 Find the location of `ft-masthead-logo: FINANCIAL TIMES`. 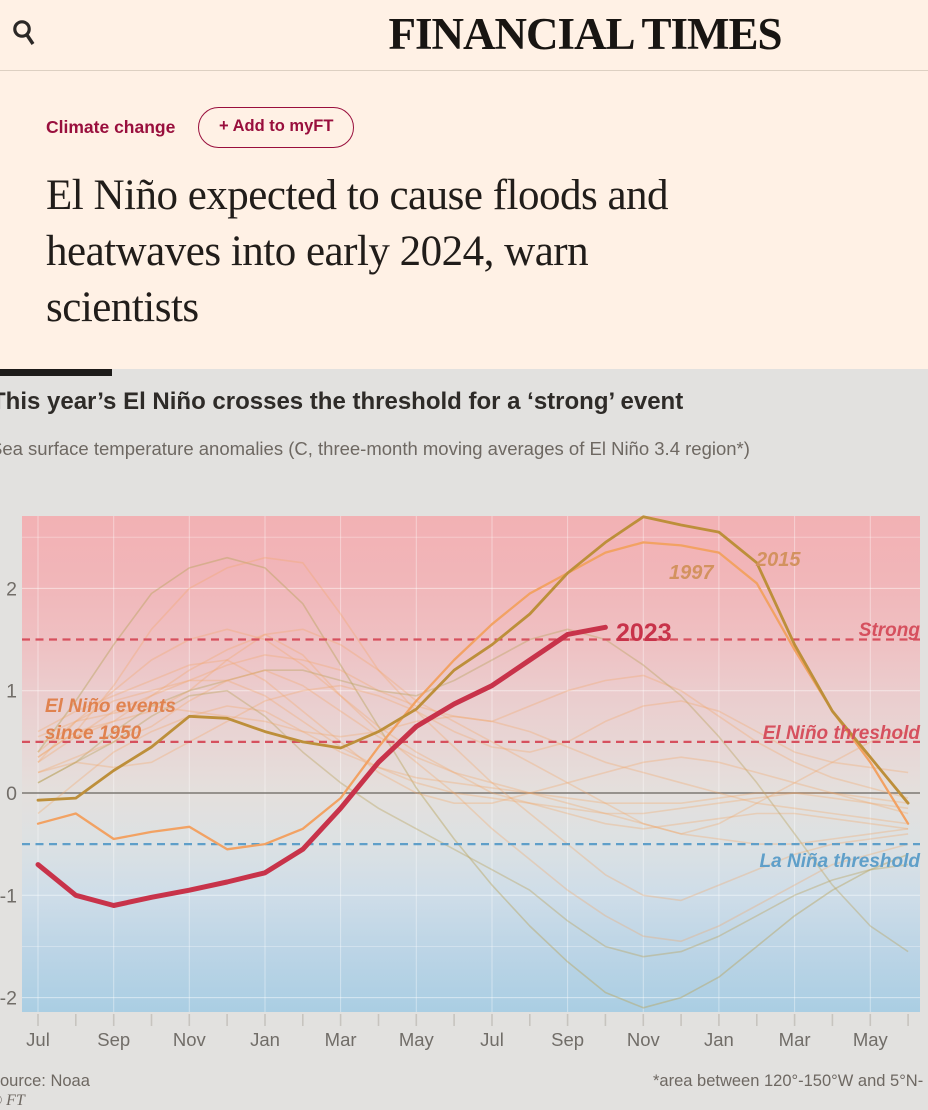

ft-masthead-logo: FINANCIAL TIMES is located at coordinates (585, 34).